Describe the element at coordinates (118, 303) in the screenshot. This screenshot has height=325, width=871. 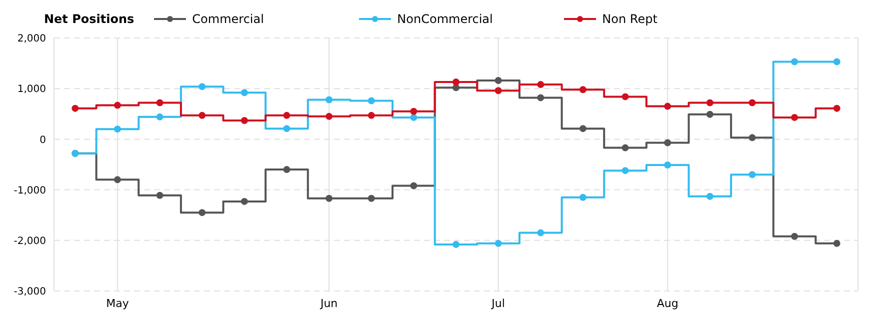
I see `x-tick-label: May` at that location.